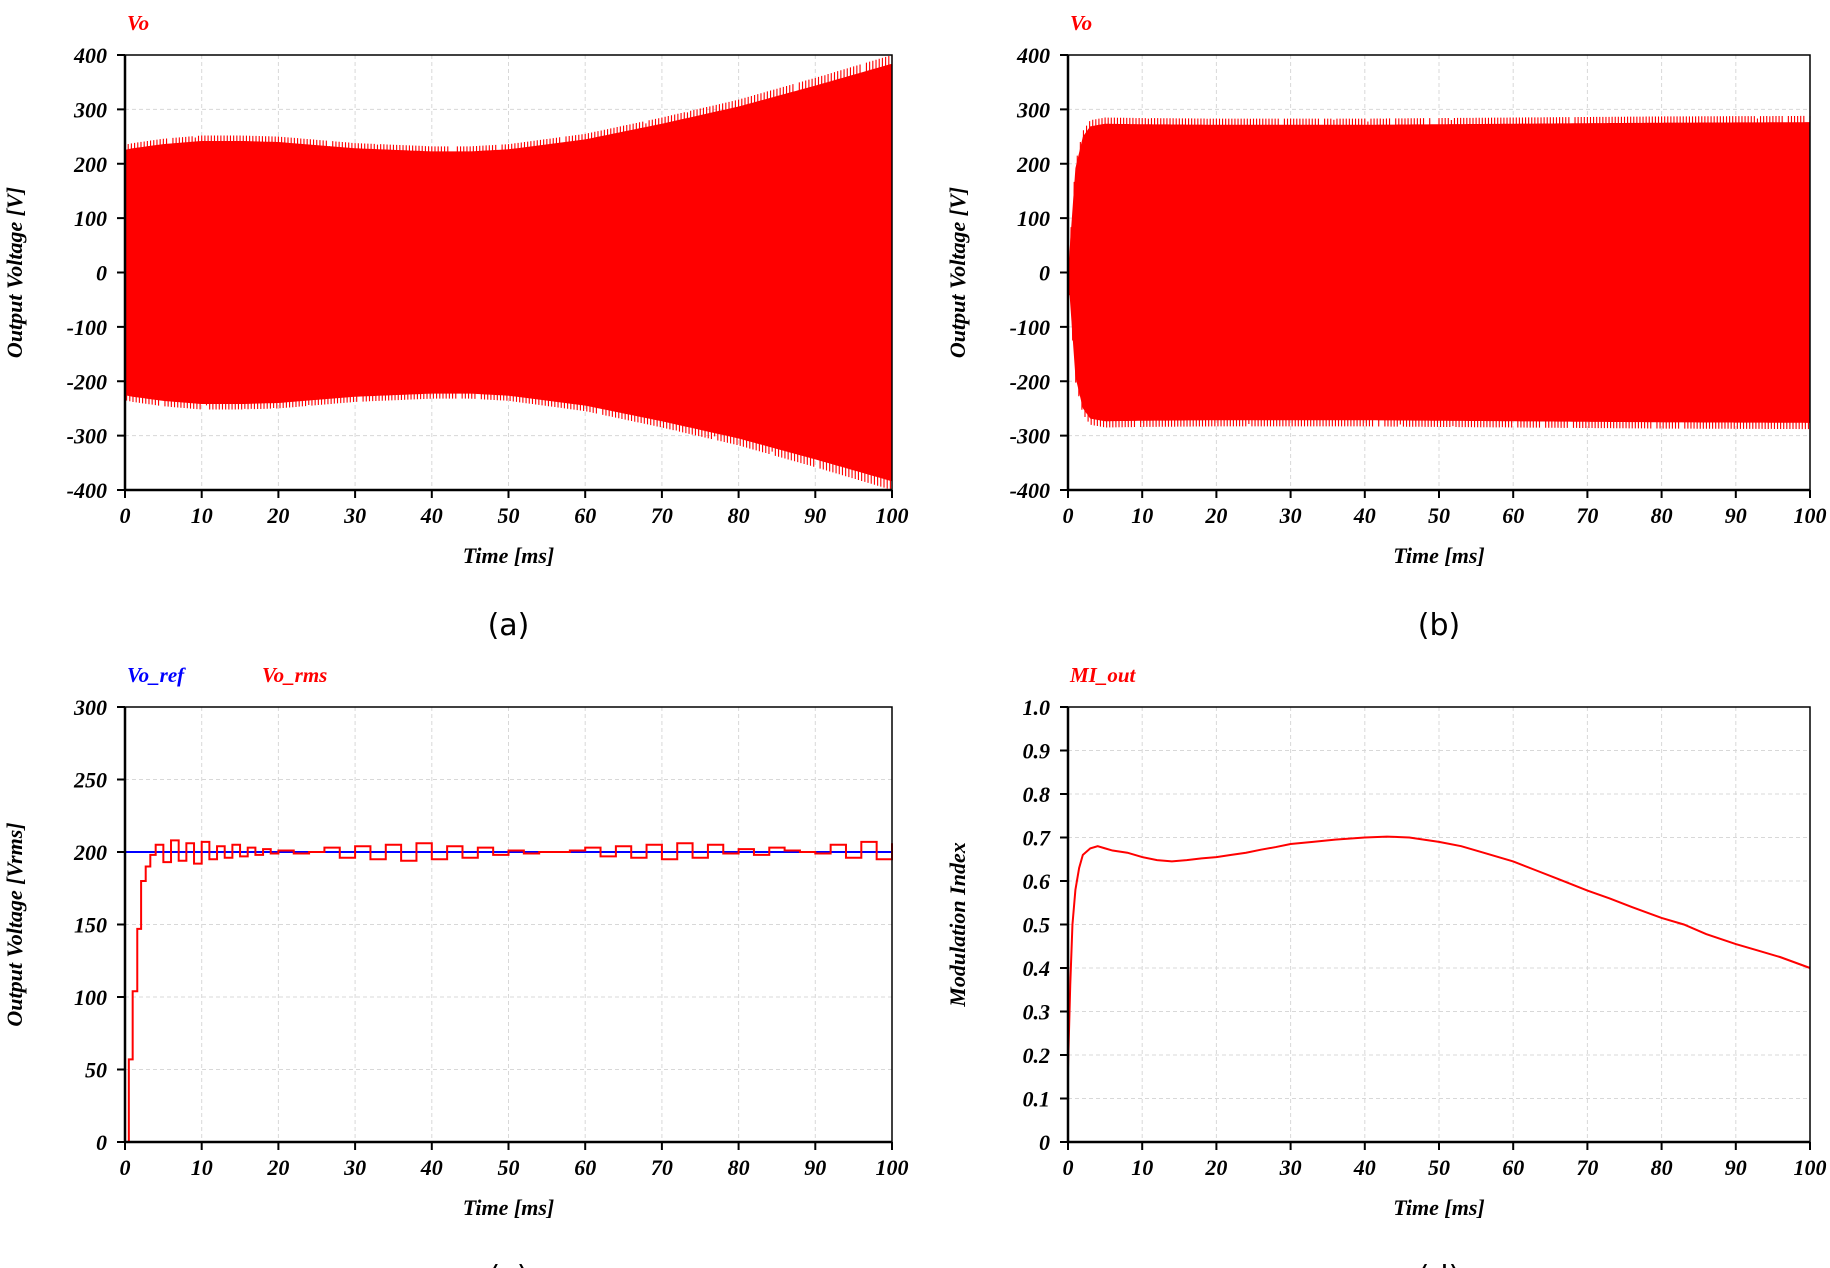  Describe the element at coordinates (90, 925) in the screenshot. I see `y-tick-label: 150` at that location.